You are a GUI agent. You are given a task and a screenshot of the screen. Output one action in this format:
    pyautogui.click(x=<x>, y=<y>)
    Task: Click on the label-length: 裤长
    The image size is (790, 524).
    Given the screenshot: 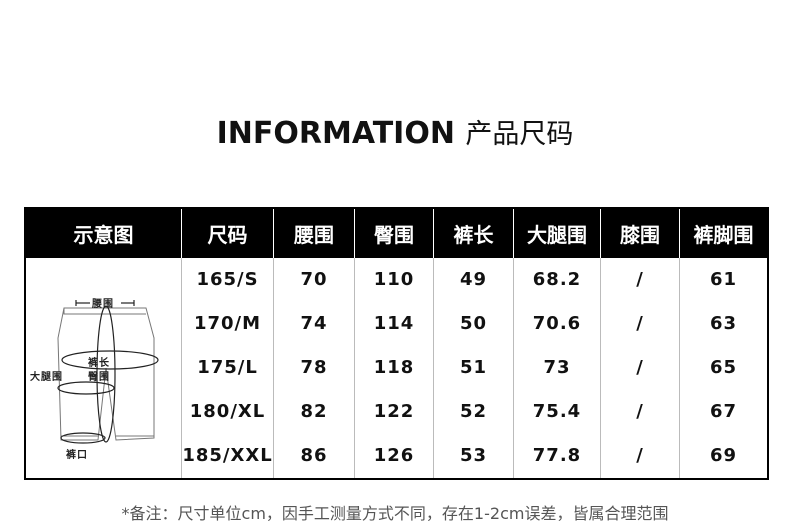 What is the action you would take?
    pyautogui.click(x=99, y=362)
    